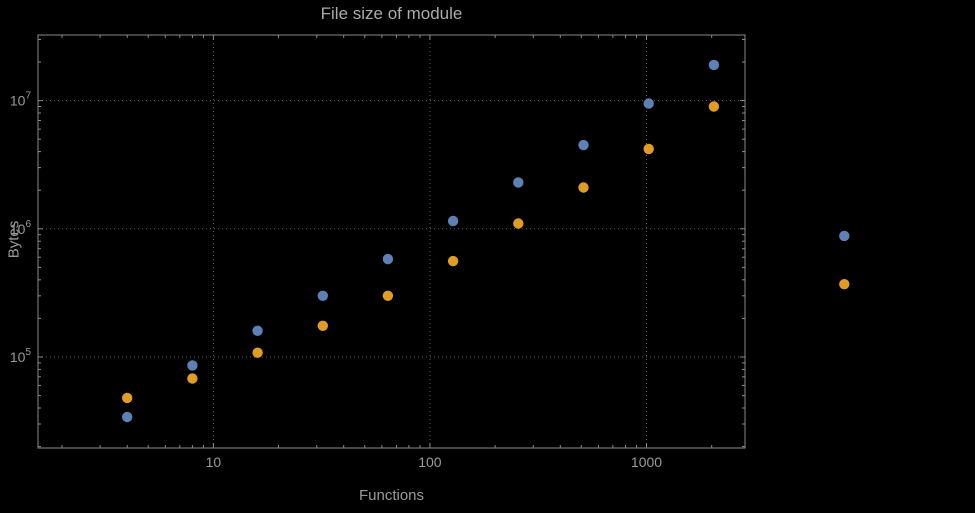 The width and height of the screenshot is (975, 513). I want to click on x-tick-label: 100, so click(430, 462).